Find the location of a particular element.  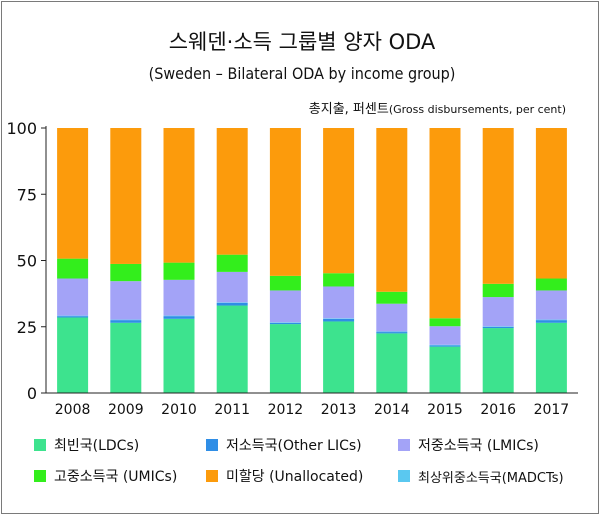

legend-label: 미할당 (Unallocated) is located at coordinates (295, 477).